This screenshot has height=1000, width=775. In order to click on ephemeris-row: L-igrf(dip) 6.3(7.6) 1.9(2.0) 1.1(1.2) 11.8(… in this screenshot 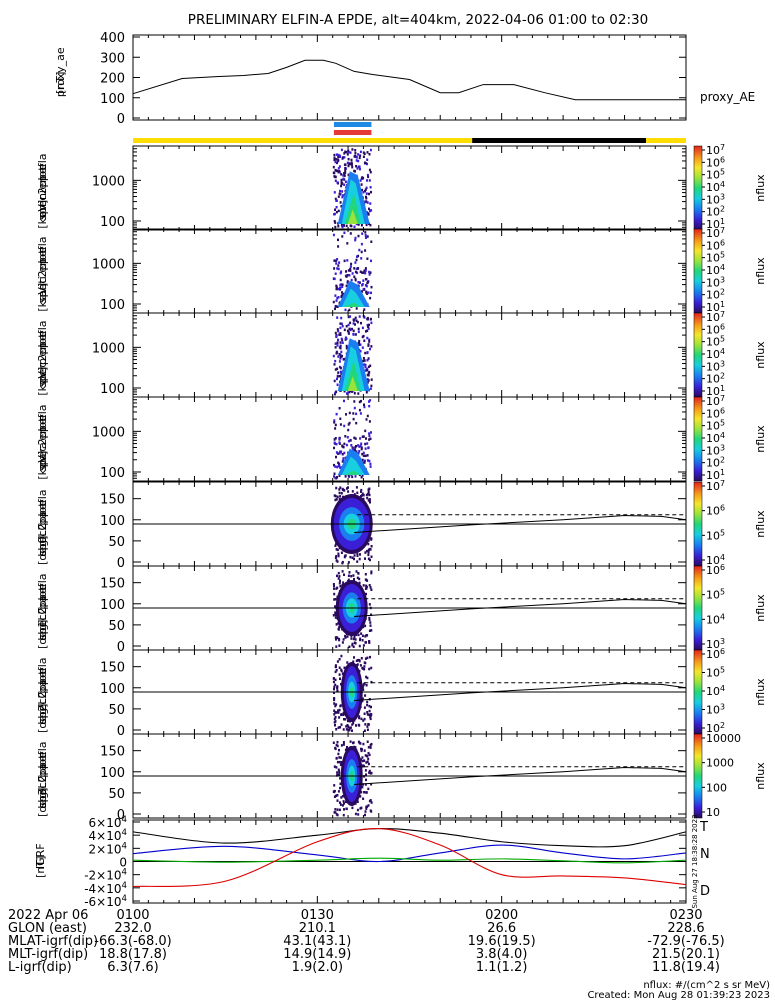, I will do `click(364, 967)`.